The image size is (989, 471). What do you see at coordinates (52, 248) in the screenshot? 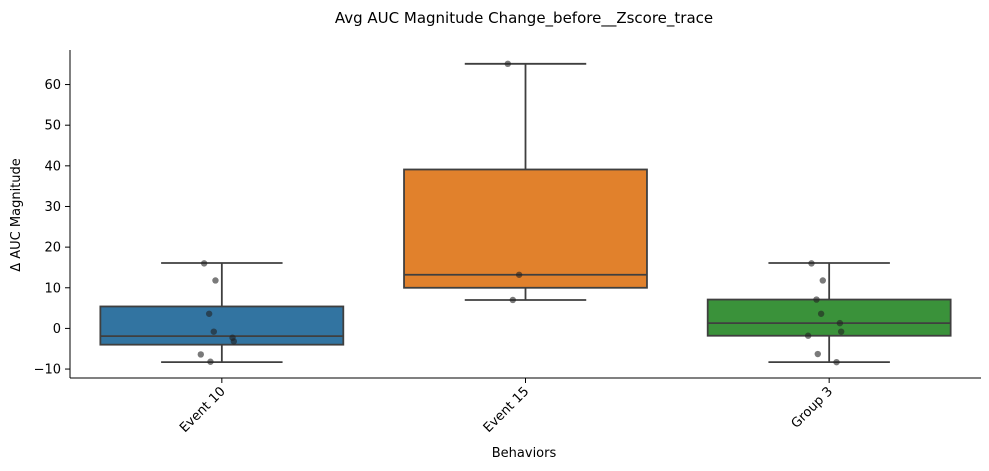
I see `y-tick-label: 20` at bounding box center [52, 248].